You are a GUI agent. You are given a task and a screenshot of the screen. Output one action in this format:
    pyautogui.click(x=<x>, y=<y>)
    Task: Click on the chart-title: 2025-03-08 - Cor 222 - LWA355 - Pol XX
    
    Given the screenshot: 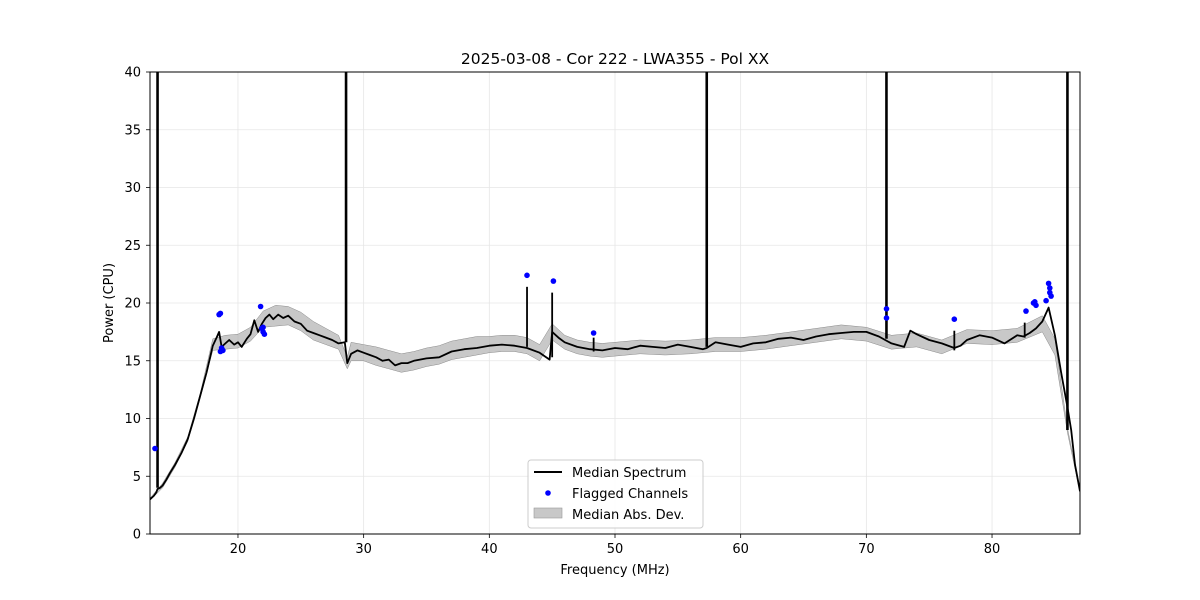 What is the action you would take?
    pyautogui.click(x=615, y=59)
    